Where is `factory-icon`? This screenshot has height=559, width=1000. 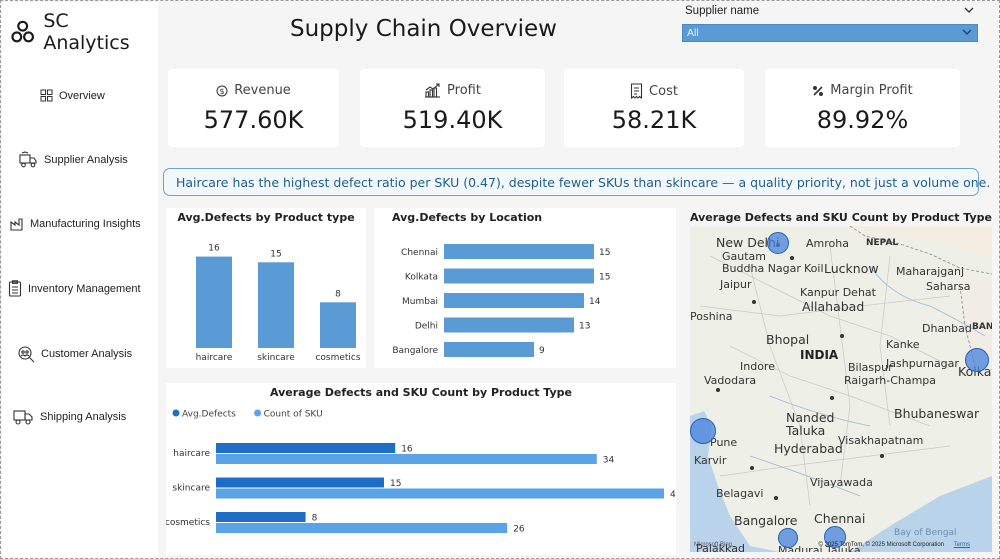 factory-icon is located at coordinates (16, 224).